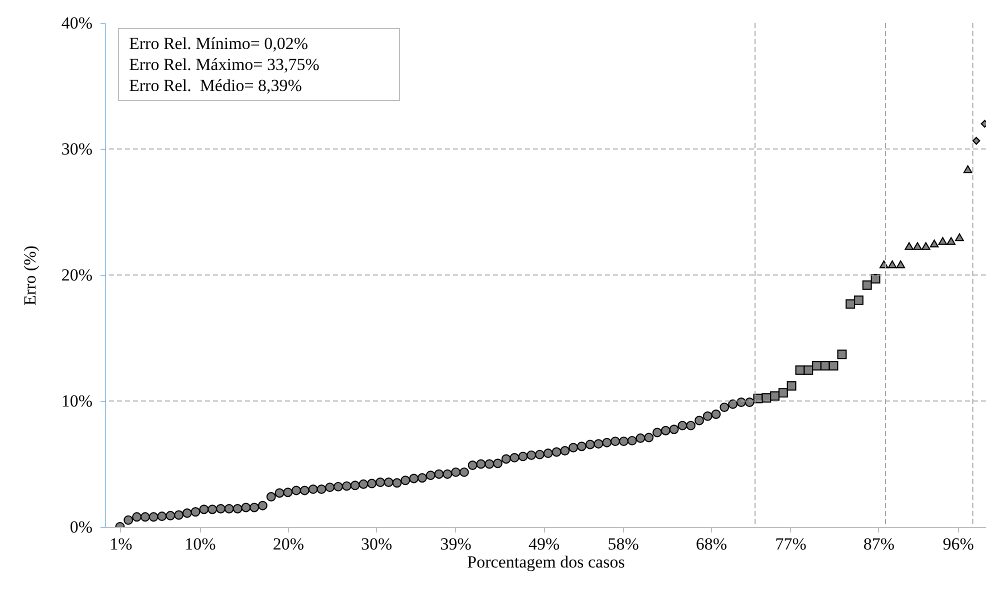 The height and width of the screenshot is (595, 986). Describe the element at coordinates (790, 544) in the screenshot. I see `x-tick-label: 77%` at that location.